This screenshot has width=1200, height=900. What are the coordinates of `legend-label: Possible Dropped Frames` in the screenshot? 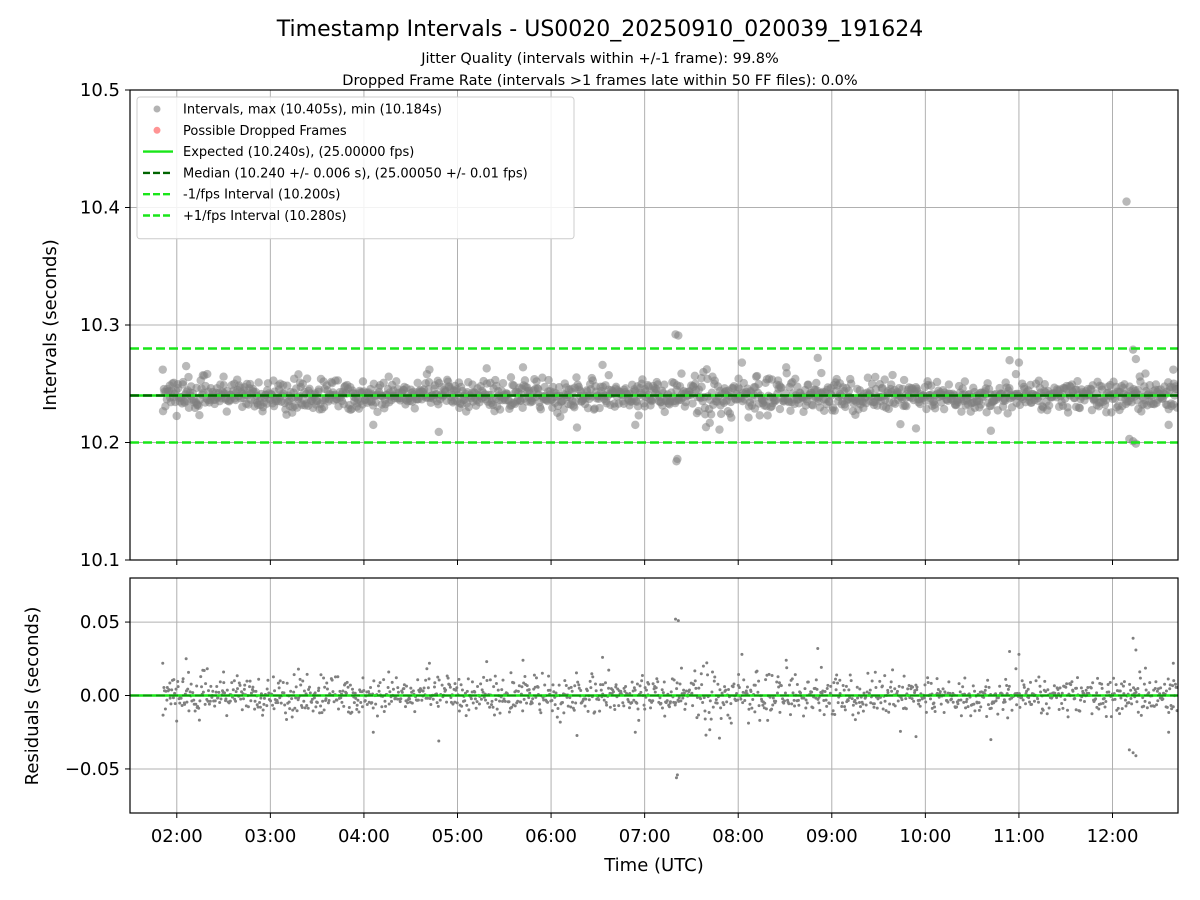 It's located at (265, 131).